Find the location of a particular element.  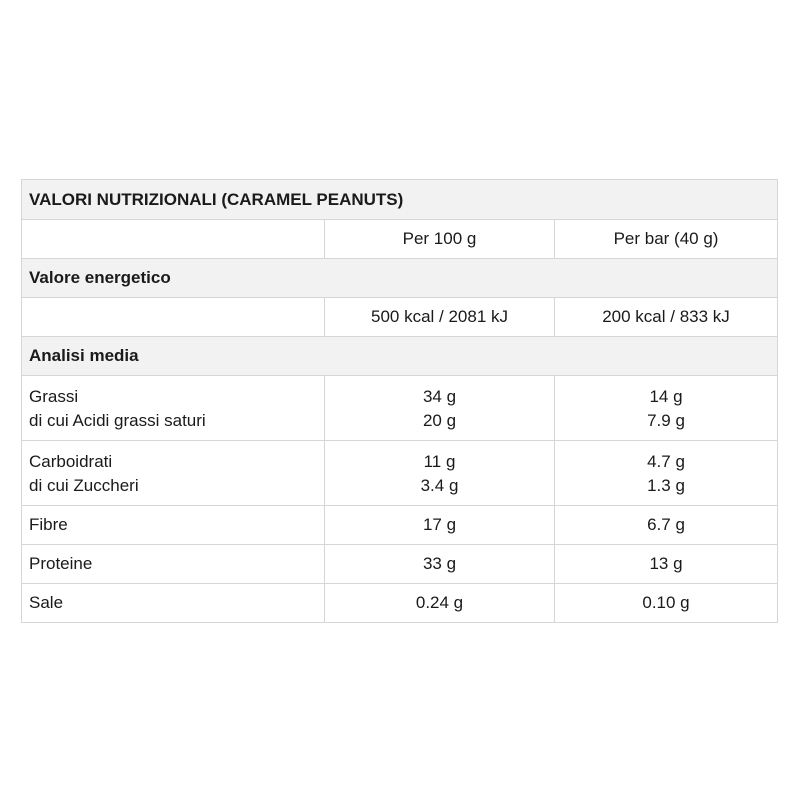

section-row-energy: Valore energetico is located at coordinates (399, 278).